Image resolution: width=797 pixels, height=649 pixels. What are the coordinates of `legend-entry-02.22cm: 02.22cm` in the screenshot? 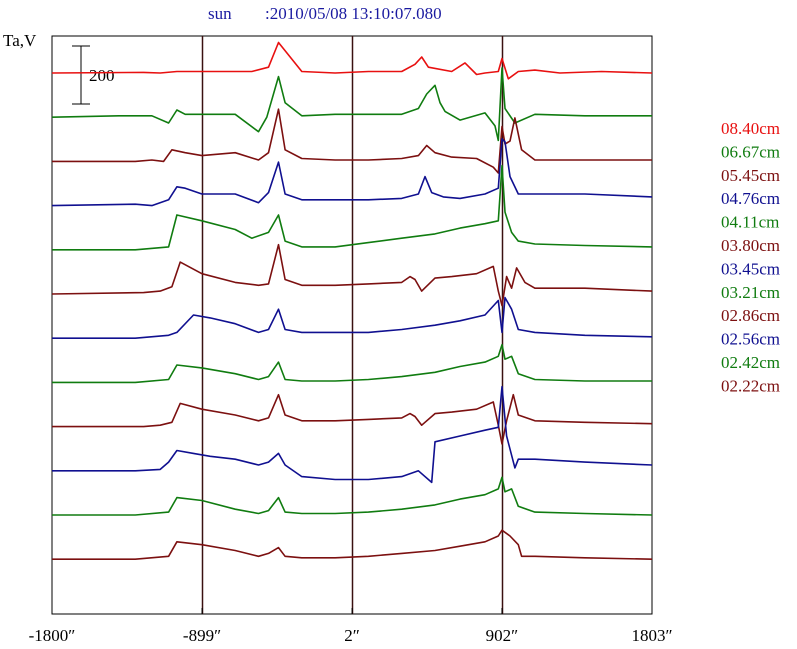 It's located at (750, 385).